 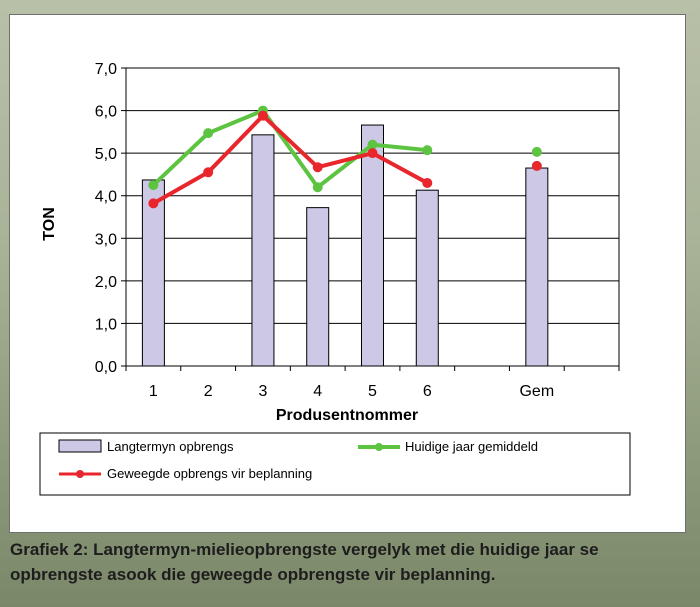 I want to click on y-tick-label-3: 3,0, so click(x=106, y=239).